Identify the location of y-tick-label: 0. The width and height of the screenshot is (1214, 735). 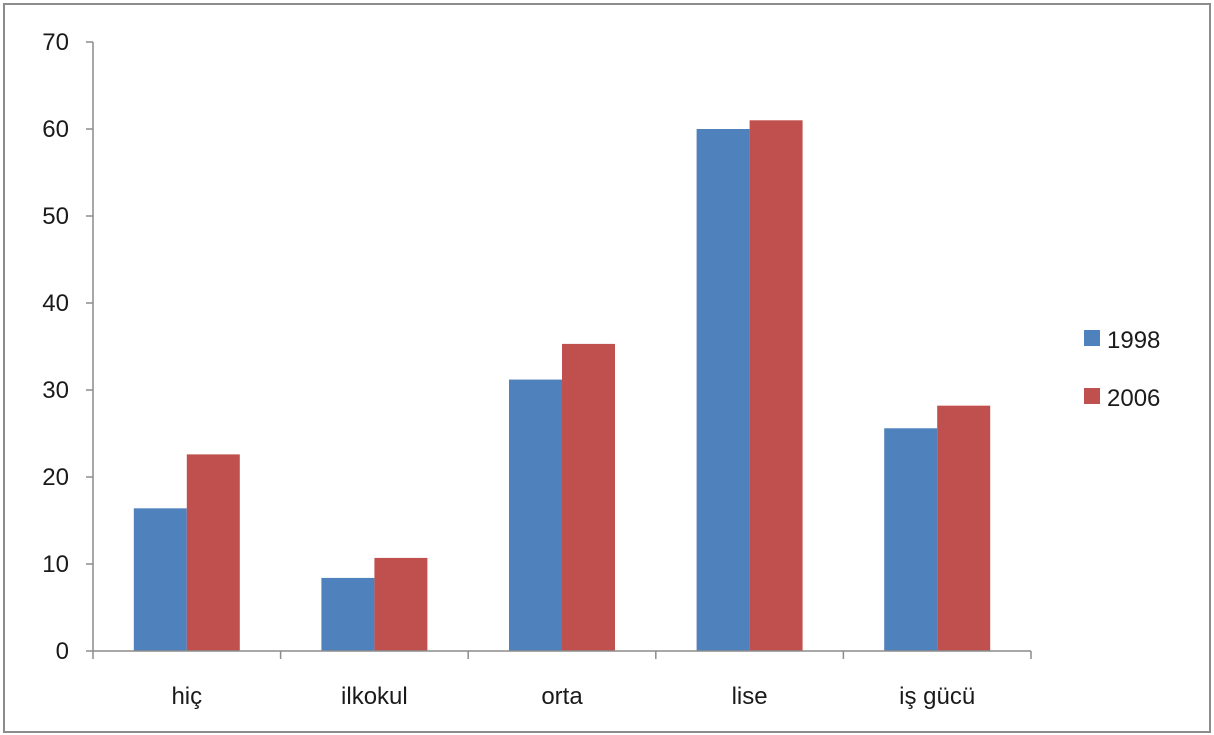
(62, 651).